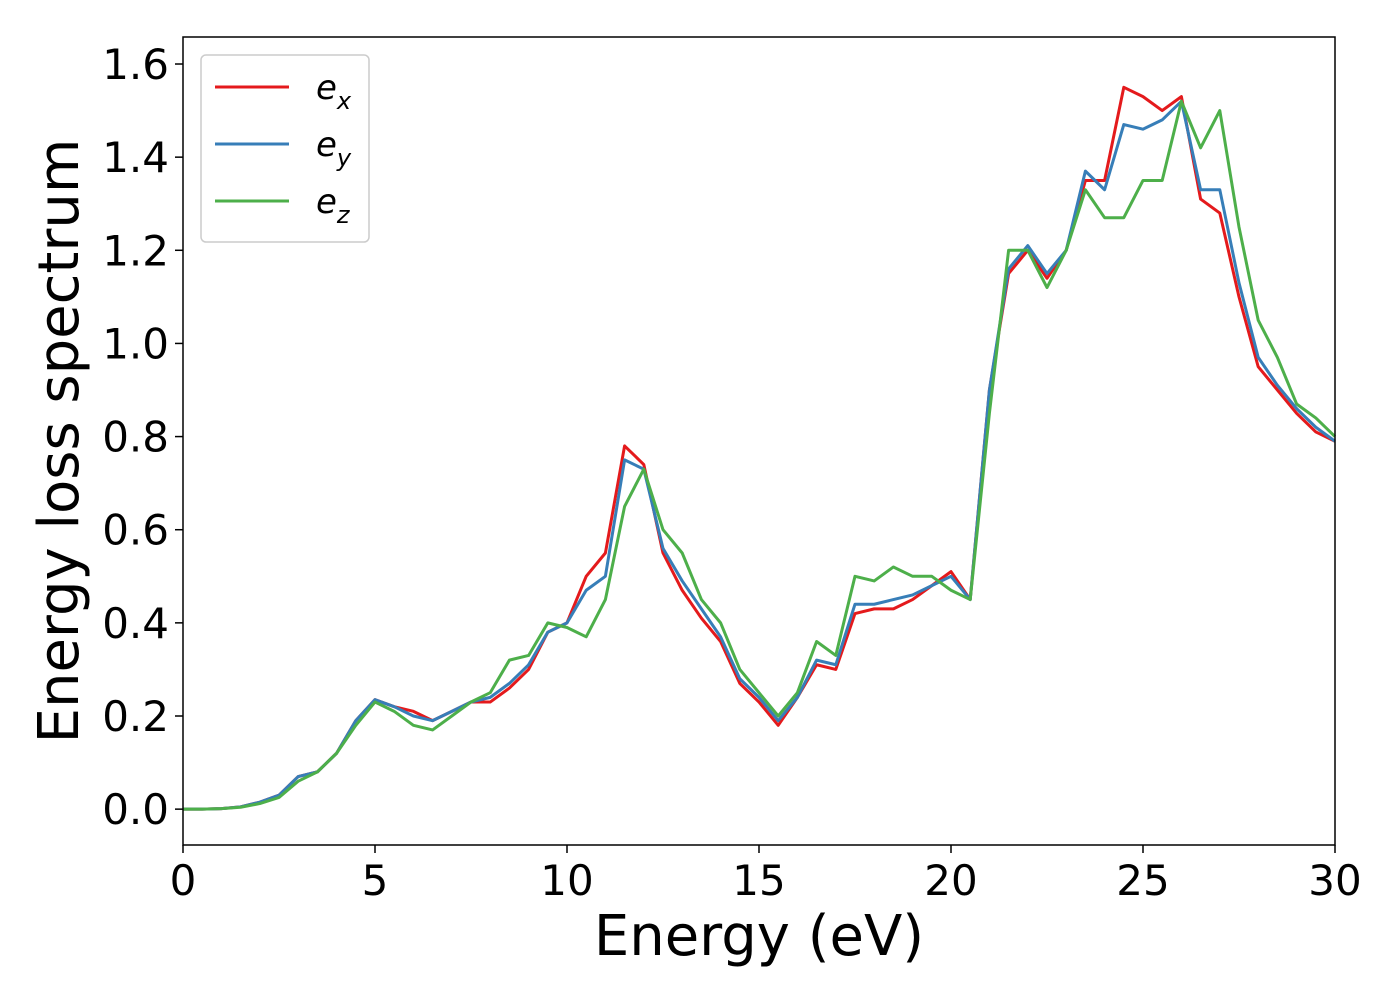  What do you see at coordinates (334, 148) in the screenshot?
I see `legend-label: ey` at bounding box center [334, 148].